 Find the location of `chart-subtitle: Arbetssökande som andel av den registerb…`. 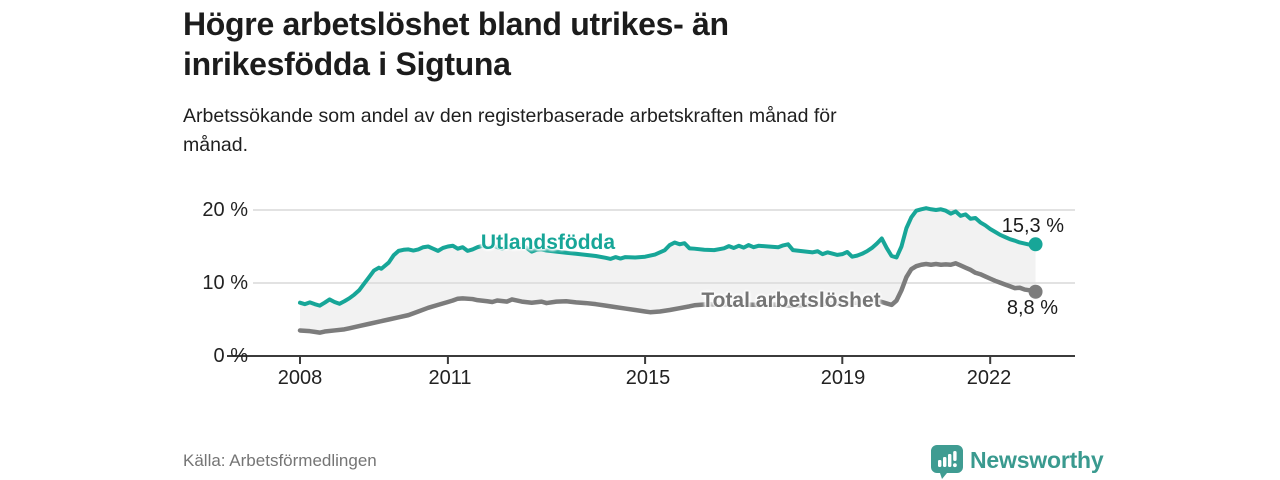

chart-subtitle: Arbetssökande som andel av den registerb… is located at coordinates (623, 131).